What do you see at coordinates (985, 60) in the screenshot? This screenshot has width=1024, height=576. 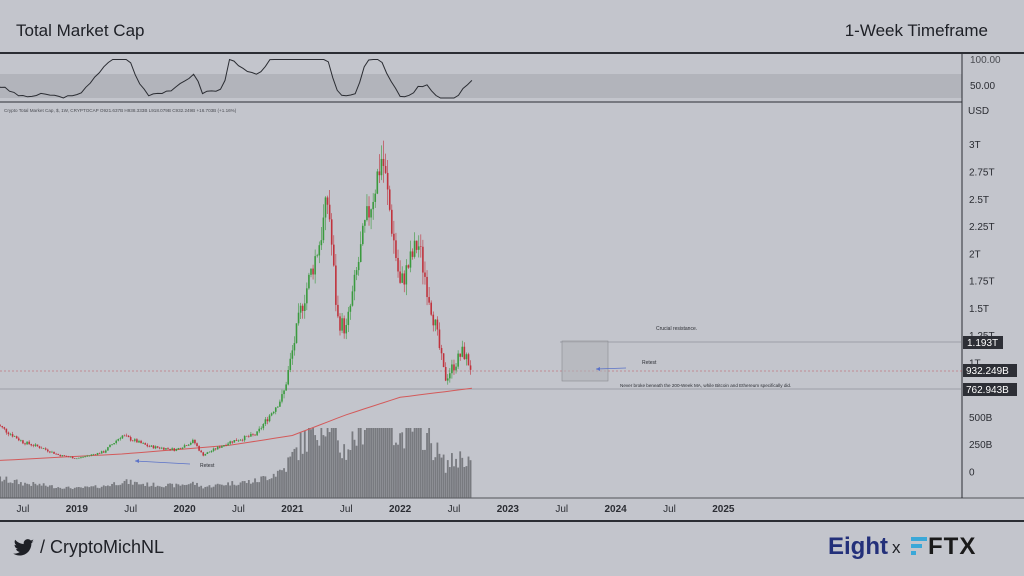 I see `rsi-axis-100: 100.00` at bounding box center [985, 60].